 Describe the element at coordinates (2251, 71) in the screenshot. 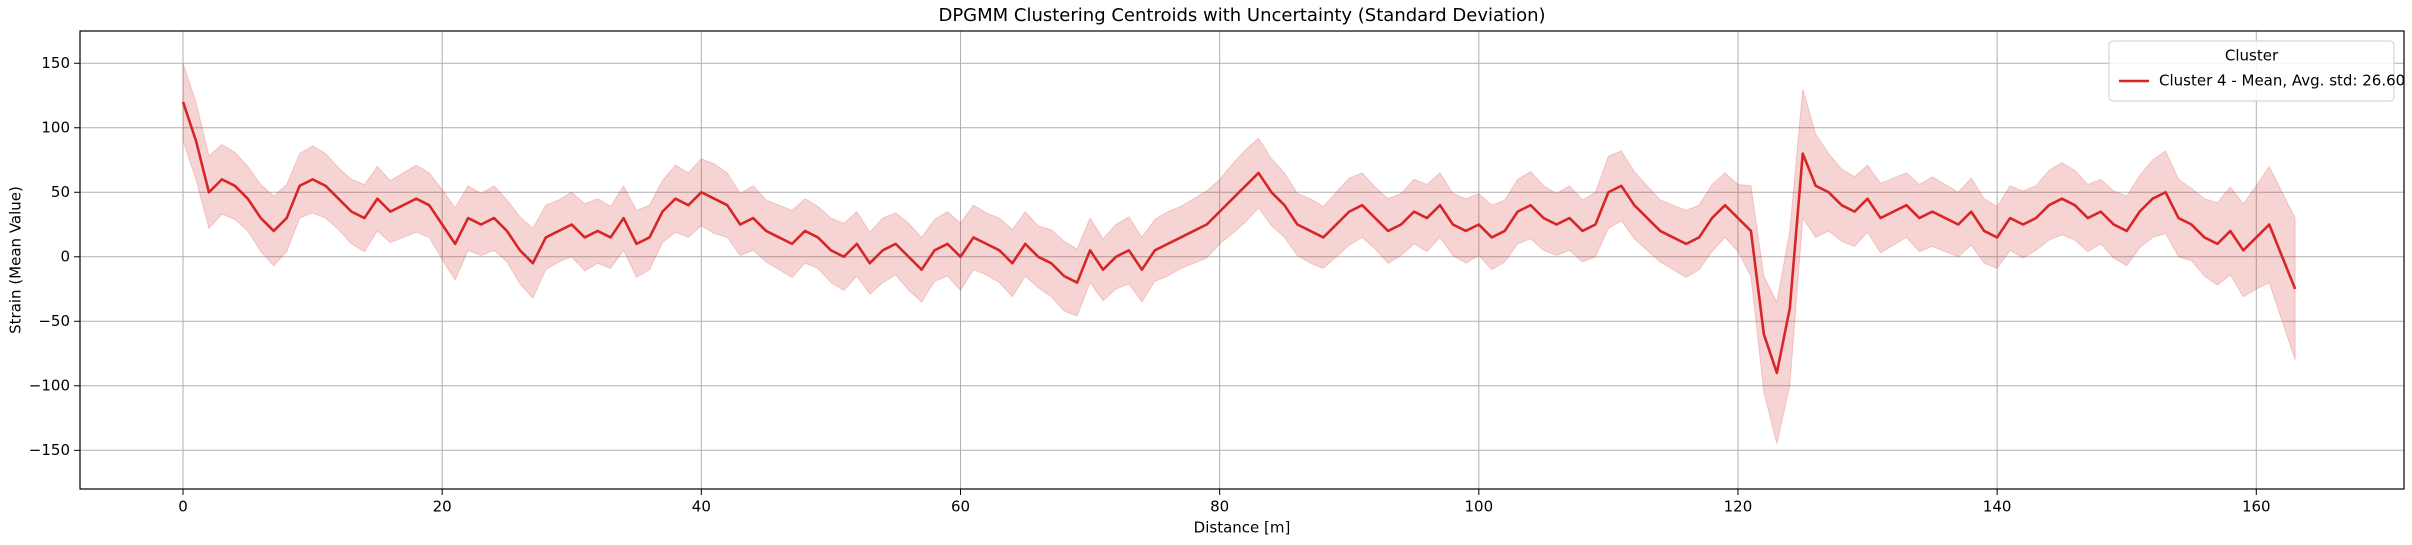

I see `legend-box` at that location.